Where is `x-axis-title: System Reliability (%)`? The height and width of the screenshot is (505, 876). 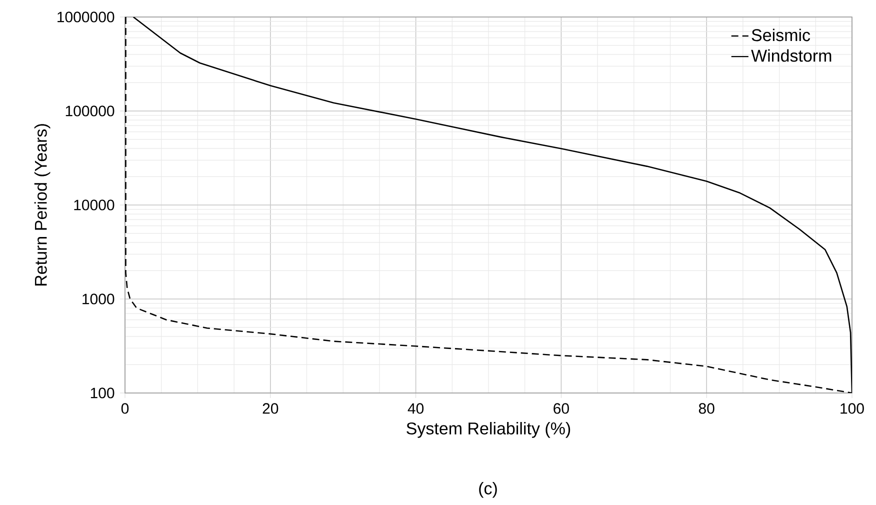 x-axis-title: System Reliability (%) is located at coordinates (488, 430).